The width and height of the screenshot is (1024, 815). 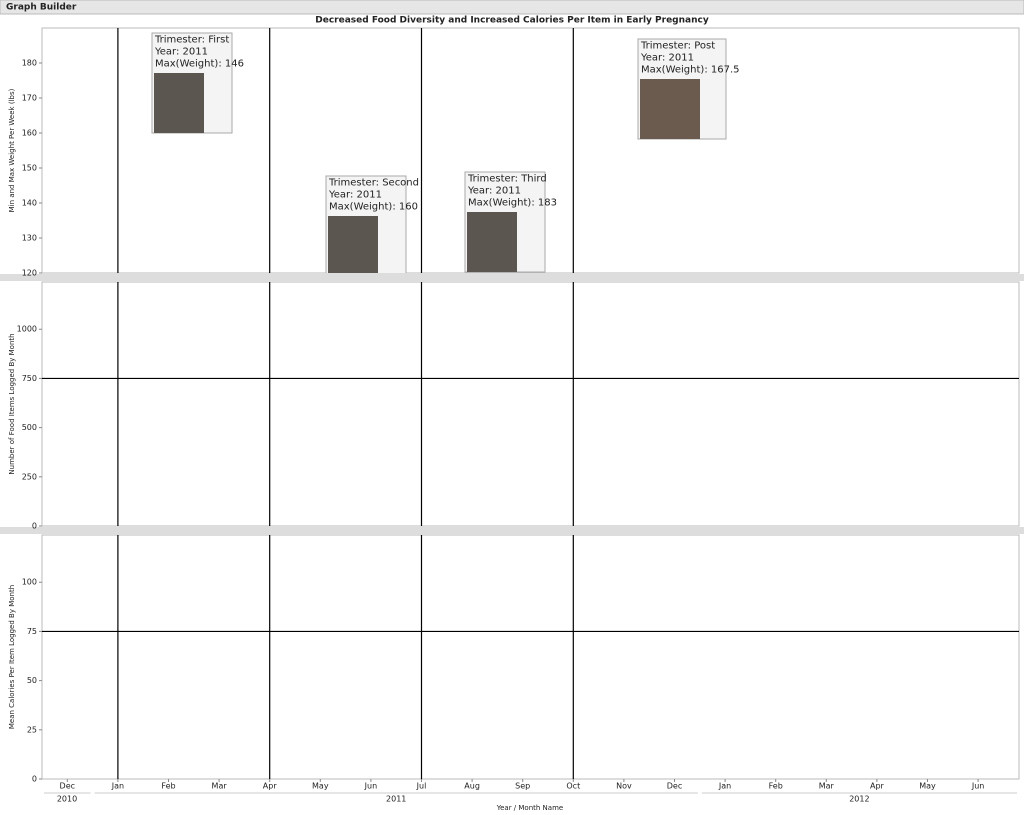 What do you see at coordinates (29, 63) in the screenshot?
I see `y-tick-label: 180` at bounding box center [29, 63].